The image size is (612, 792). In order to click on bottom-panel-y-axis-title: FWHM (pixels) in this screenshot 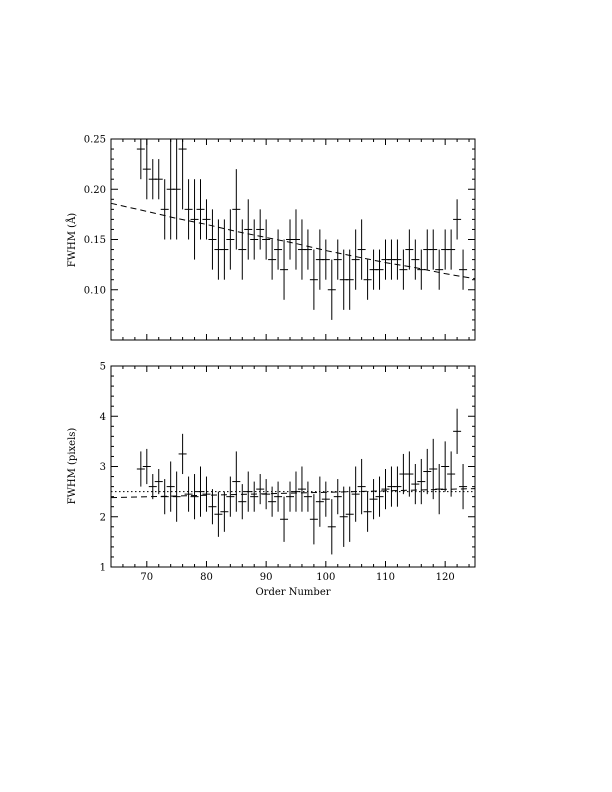, I will do `click(72, 466)`.